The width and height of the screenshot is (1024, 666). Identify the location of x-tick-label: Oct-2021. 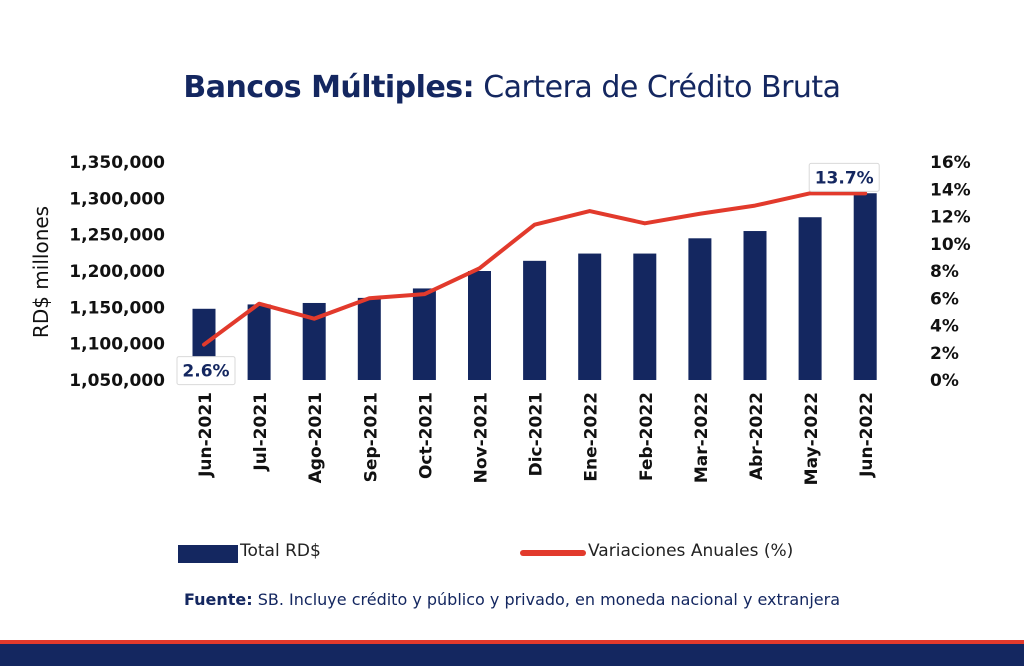
(426, 435).